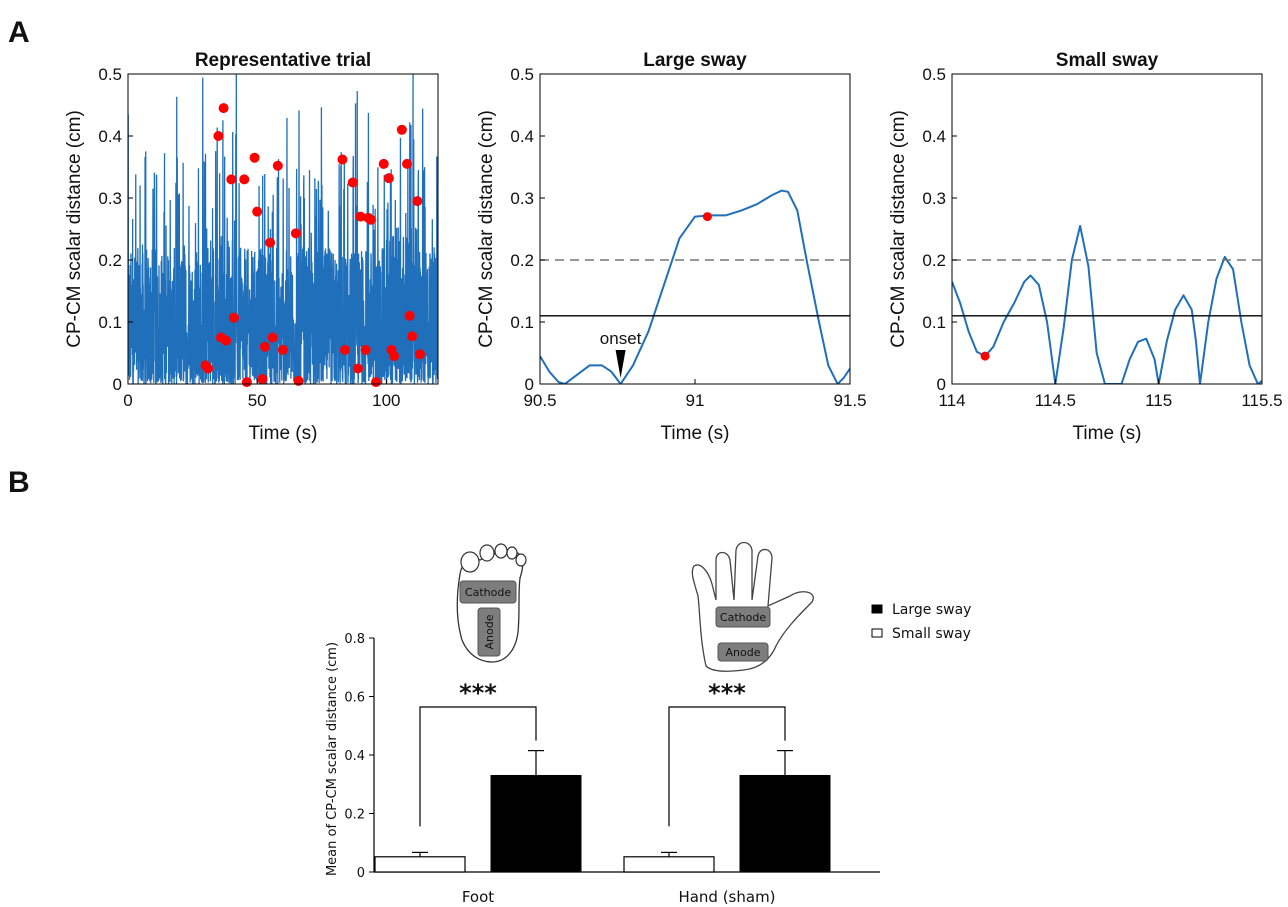  Describe the element at coordinates (283, 60) in the screenshot. I see `chart-title: Representative trial` at that location.